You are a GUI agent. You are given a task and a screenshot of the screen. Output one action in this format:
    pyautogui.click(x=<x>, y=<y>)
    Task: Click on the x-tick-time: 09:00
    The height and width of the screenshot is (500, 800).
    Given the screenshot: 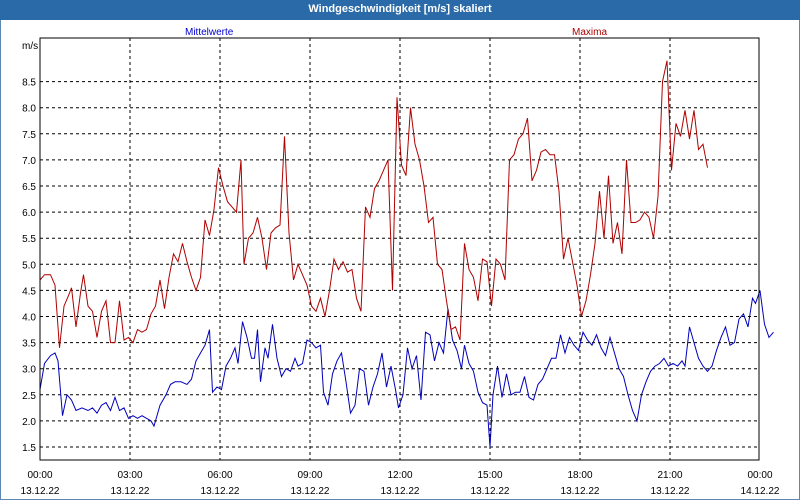 What is the action you would take?
    pyautogui.click(x=309, y=475)
    